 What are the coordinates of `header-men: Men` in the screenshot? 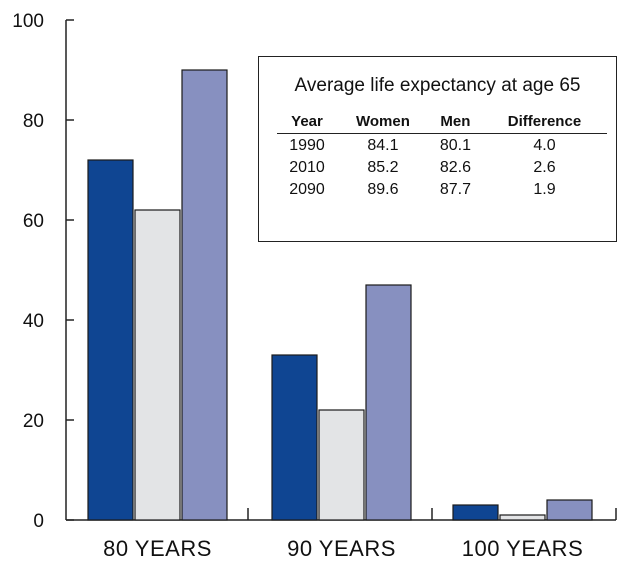 It's located at (455, 122).